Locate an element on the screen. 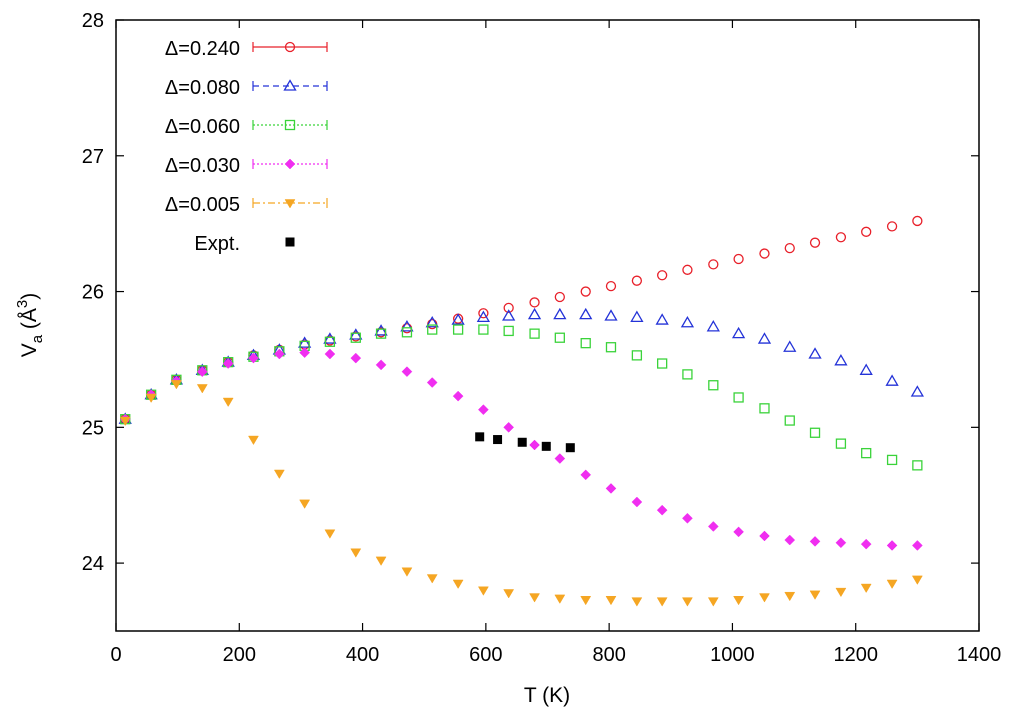 The width and height of the screenshot is (1024, 720). legend-label: Δ=0.005 is located at coordinates (202, 205).